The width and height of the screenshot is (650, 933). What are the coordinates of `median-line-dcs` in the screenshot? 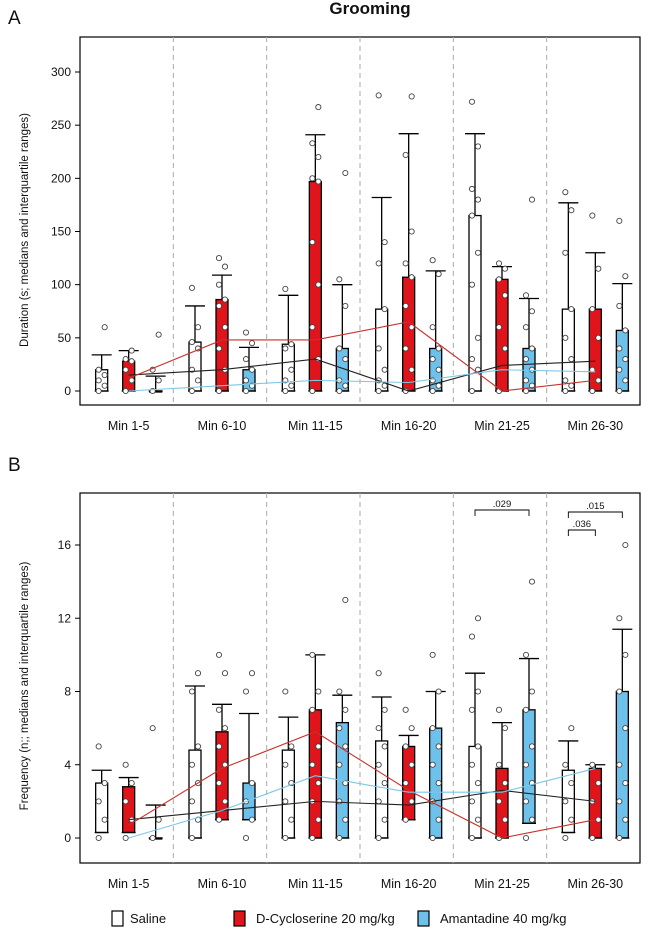 It's located at (362, 785).